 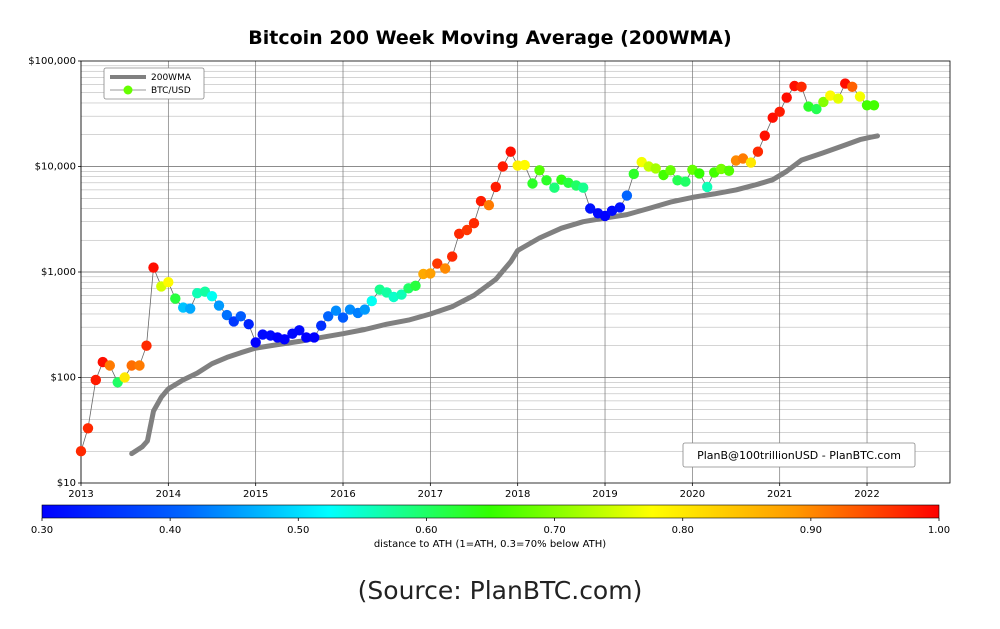 What do you see at coordinates (342, 494) in the screenshot?
I see `x-tick-label: 2016` at bounding box center [342, 494].